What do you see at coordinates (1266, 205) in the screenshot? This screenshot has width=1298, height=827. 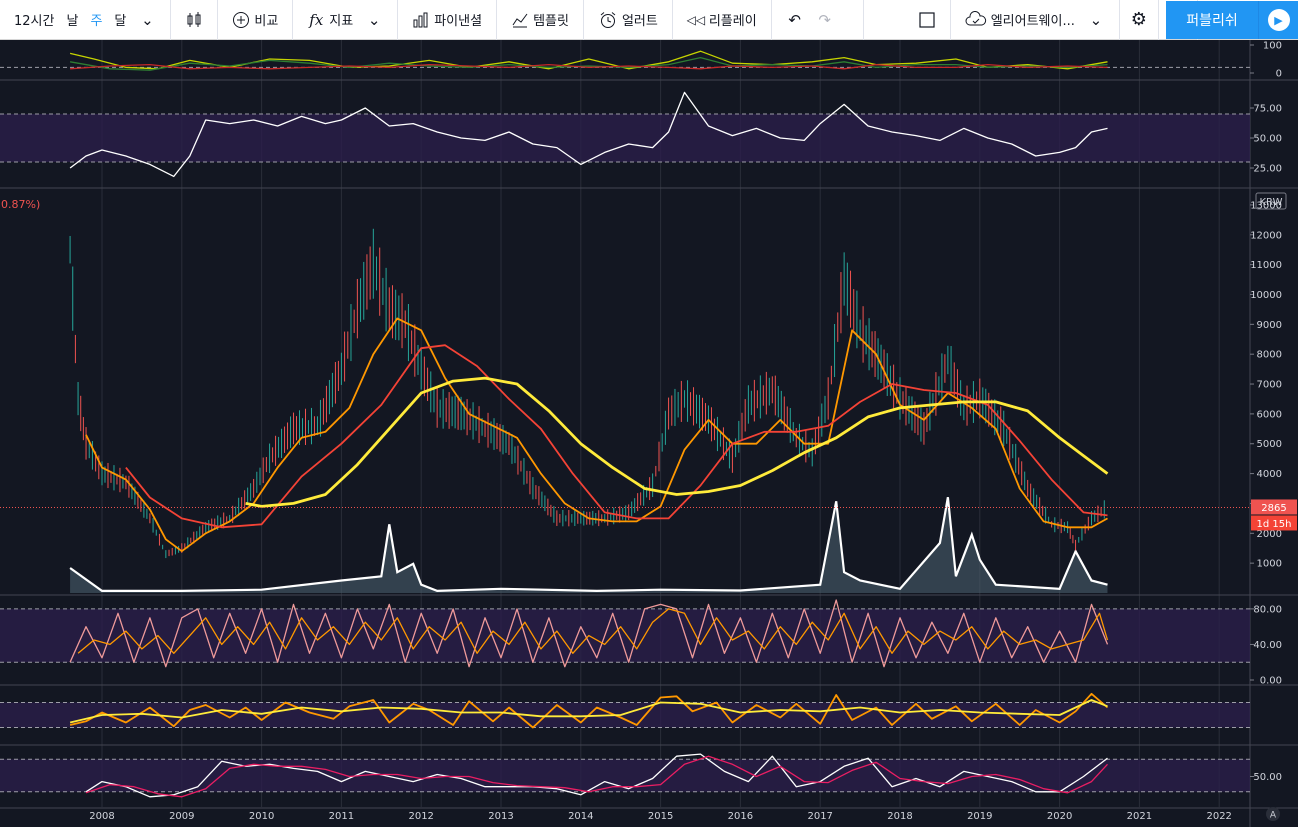 I see `price-tick-label: 13000` at bounding box center [1266, 205].